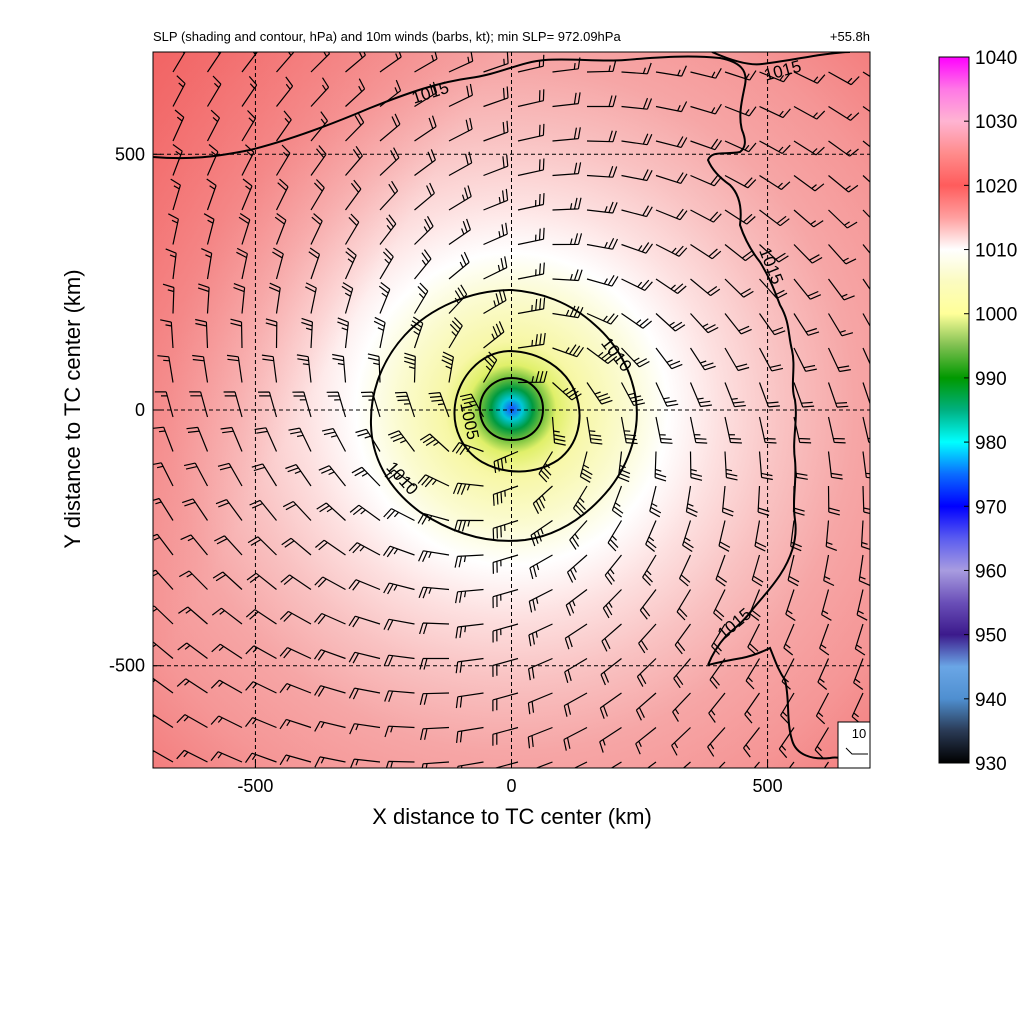 Image resolution: width=1024 pixels, height=1024 pixels. Describe the element at coordinates (512, 816) in the screenshot. I see `x-axis-label: X distance to TC center (km)` at that location.